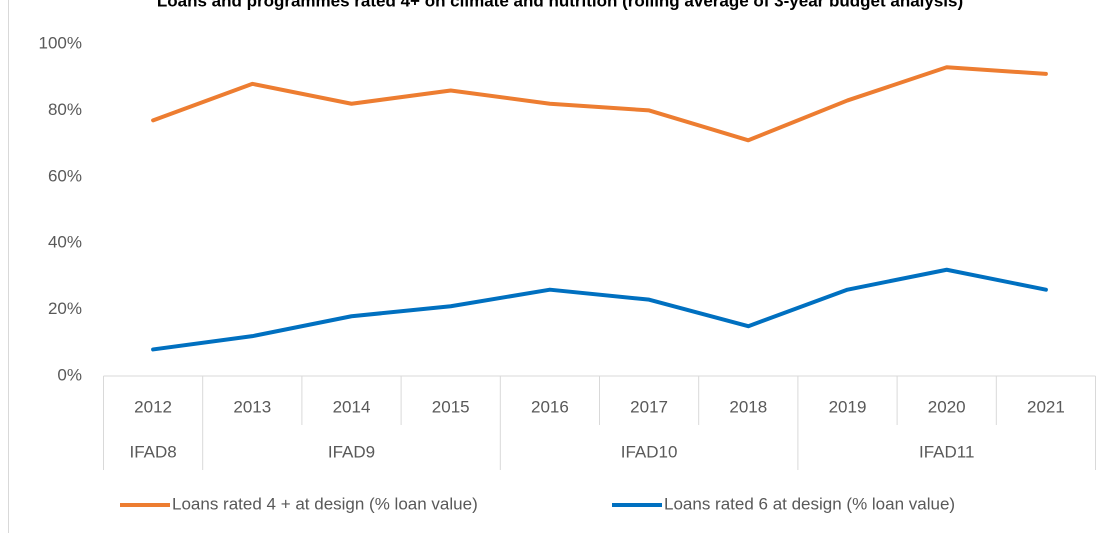 The image size is (1109, 533). Describe the element at coordinates (649, 406) in the screenshot. I see `x-tick-label: 2017` at that location.